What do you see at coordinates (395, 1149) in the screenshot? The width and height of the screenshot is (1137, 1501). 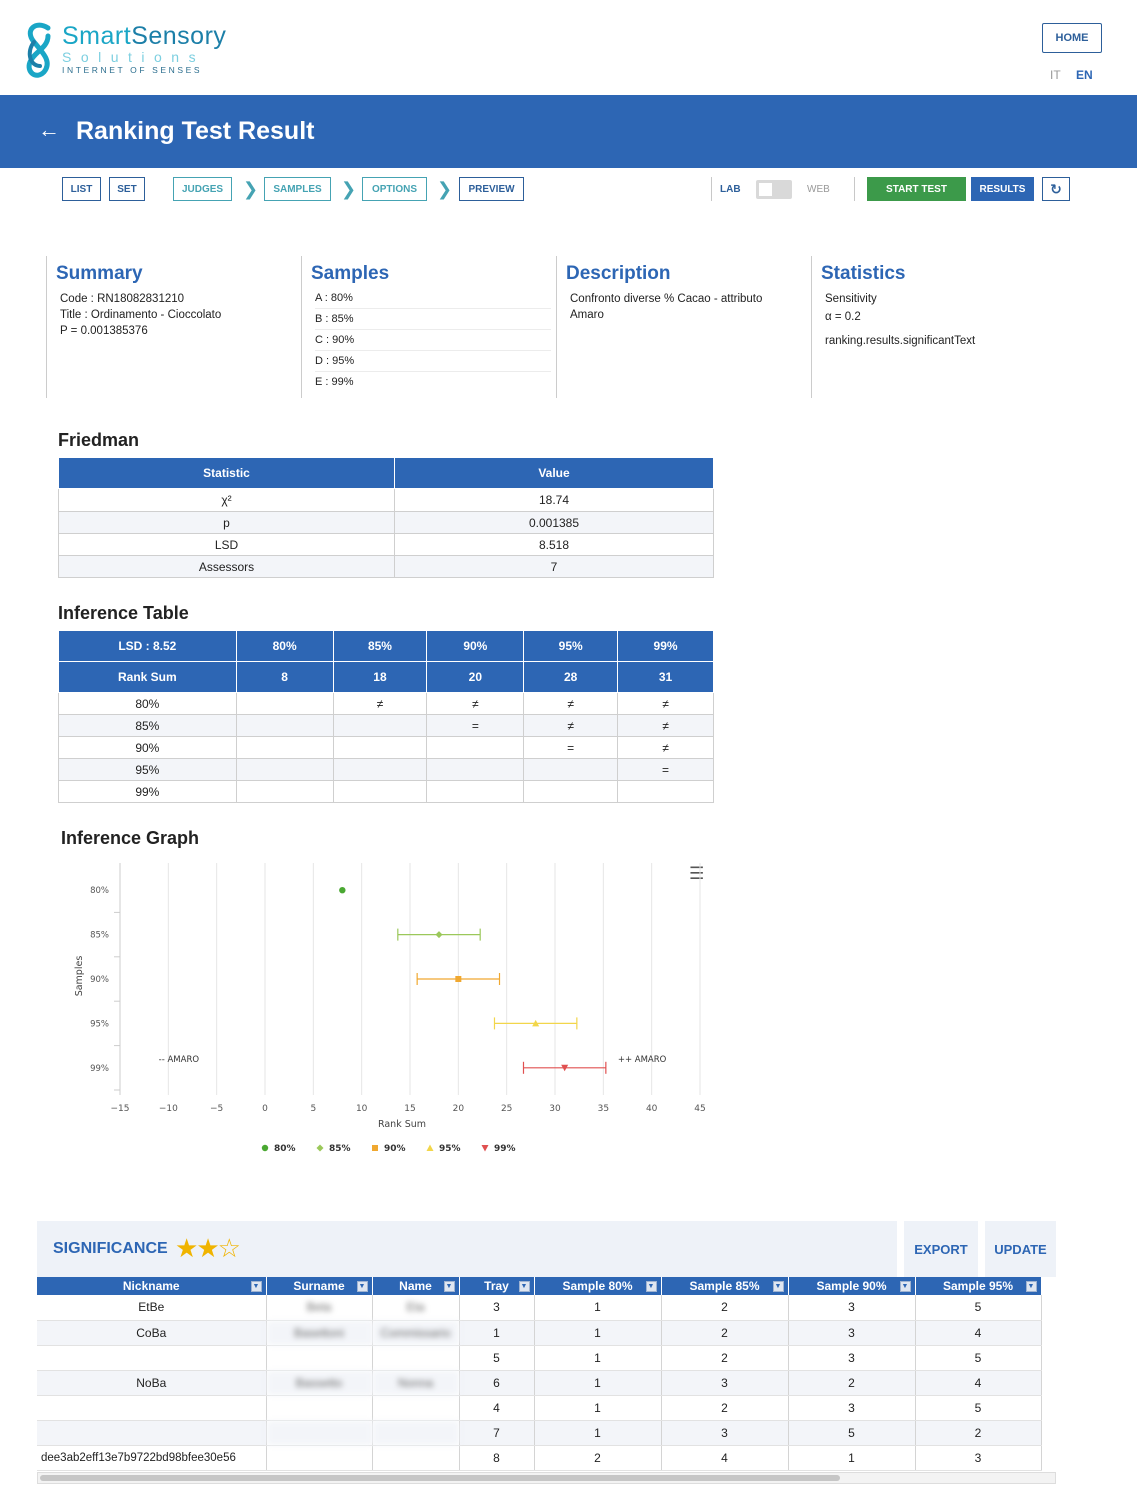 I see `legend-label: 90%` at bounding box center [395, 1149].